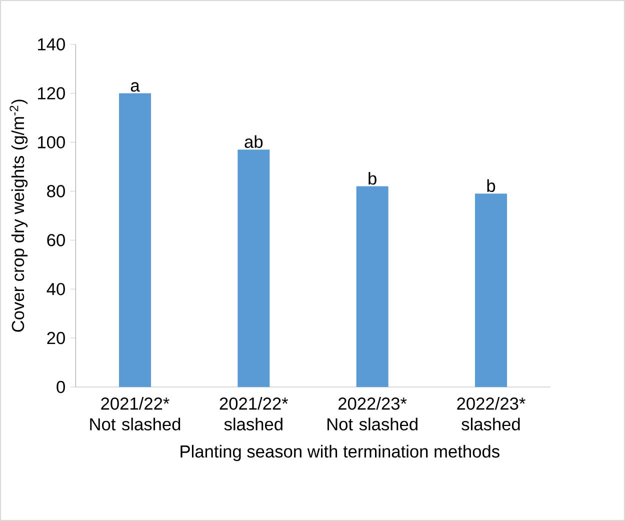  I want to click on y-axis-title: Cover crop dry weights (g/m$^{-2}$), so click(19, 216).